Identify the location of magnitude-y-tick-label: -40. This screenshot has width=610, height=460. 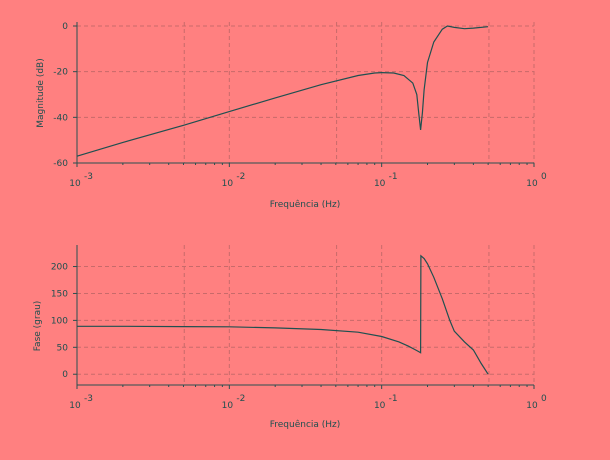
(60, 118).